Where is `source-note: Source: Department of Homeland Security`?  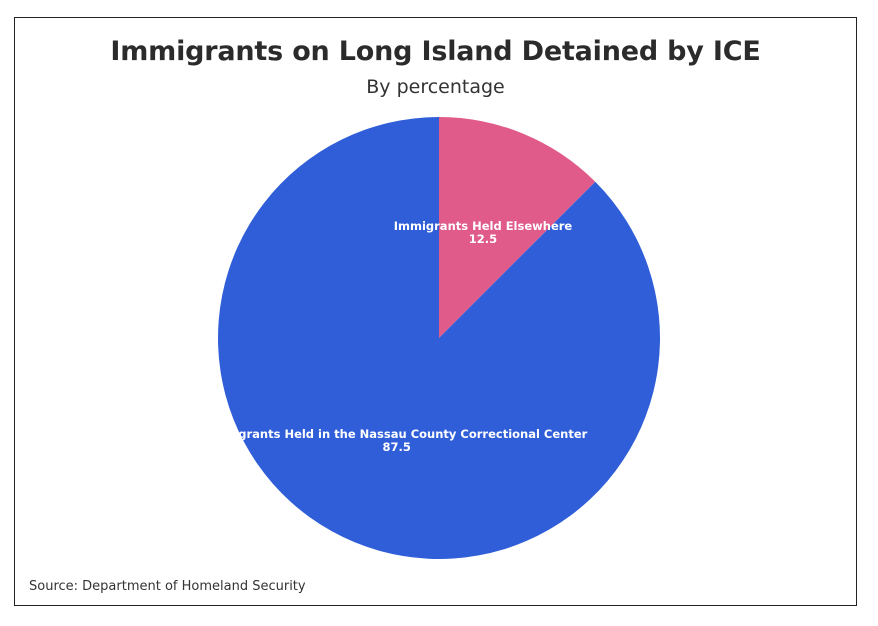 source-note: Source: Department of Homeland Security is located at coordinates (167, 586).